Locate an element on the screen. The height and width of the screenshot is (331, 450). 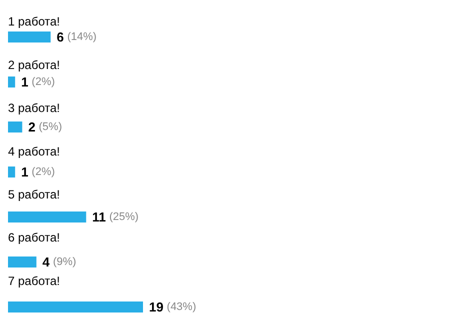
data-label: 2 (5%) is located at coordinates (45, 127).